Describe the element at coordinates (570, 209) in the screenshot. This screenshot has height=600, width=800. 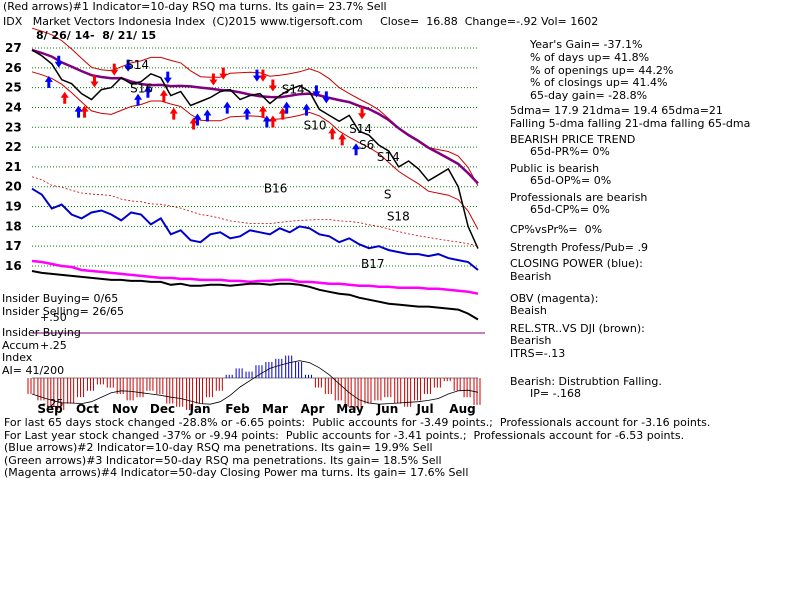
I see `stat-cp-pct: 65d-CP%= 0%` at that location.